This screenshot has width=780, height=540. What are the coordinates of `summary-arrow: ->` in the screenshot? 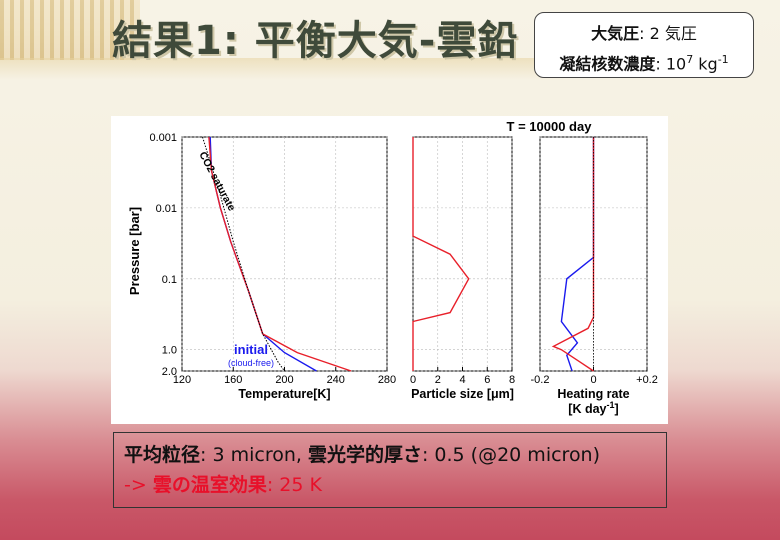 It's located at (138, 485).